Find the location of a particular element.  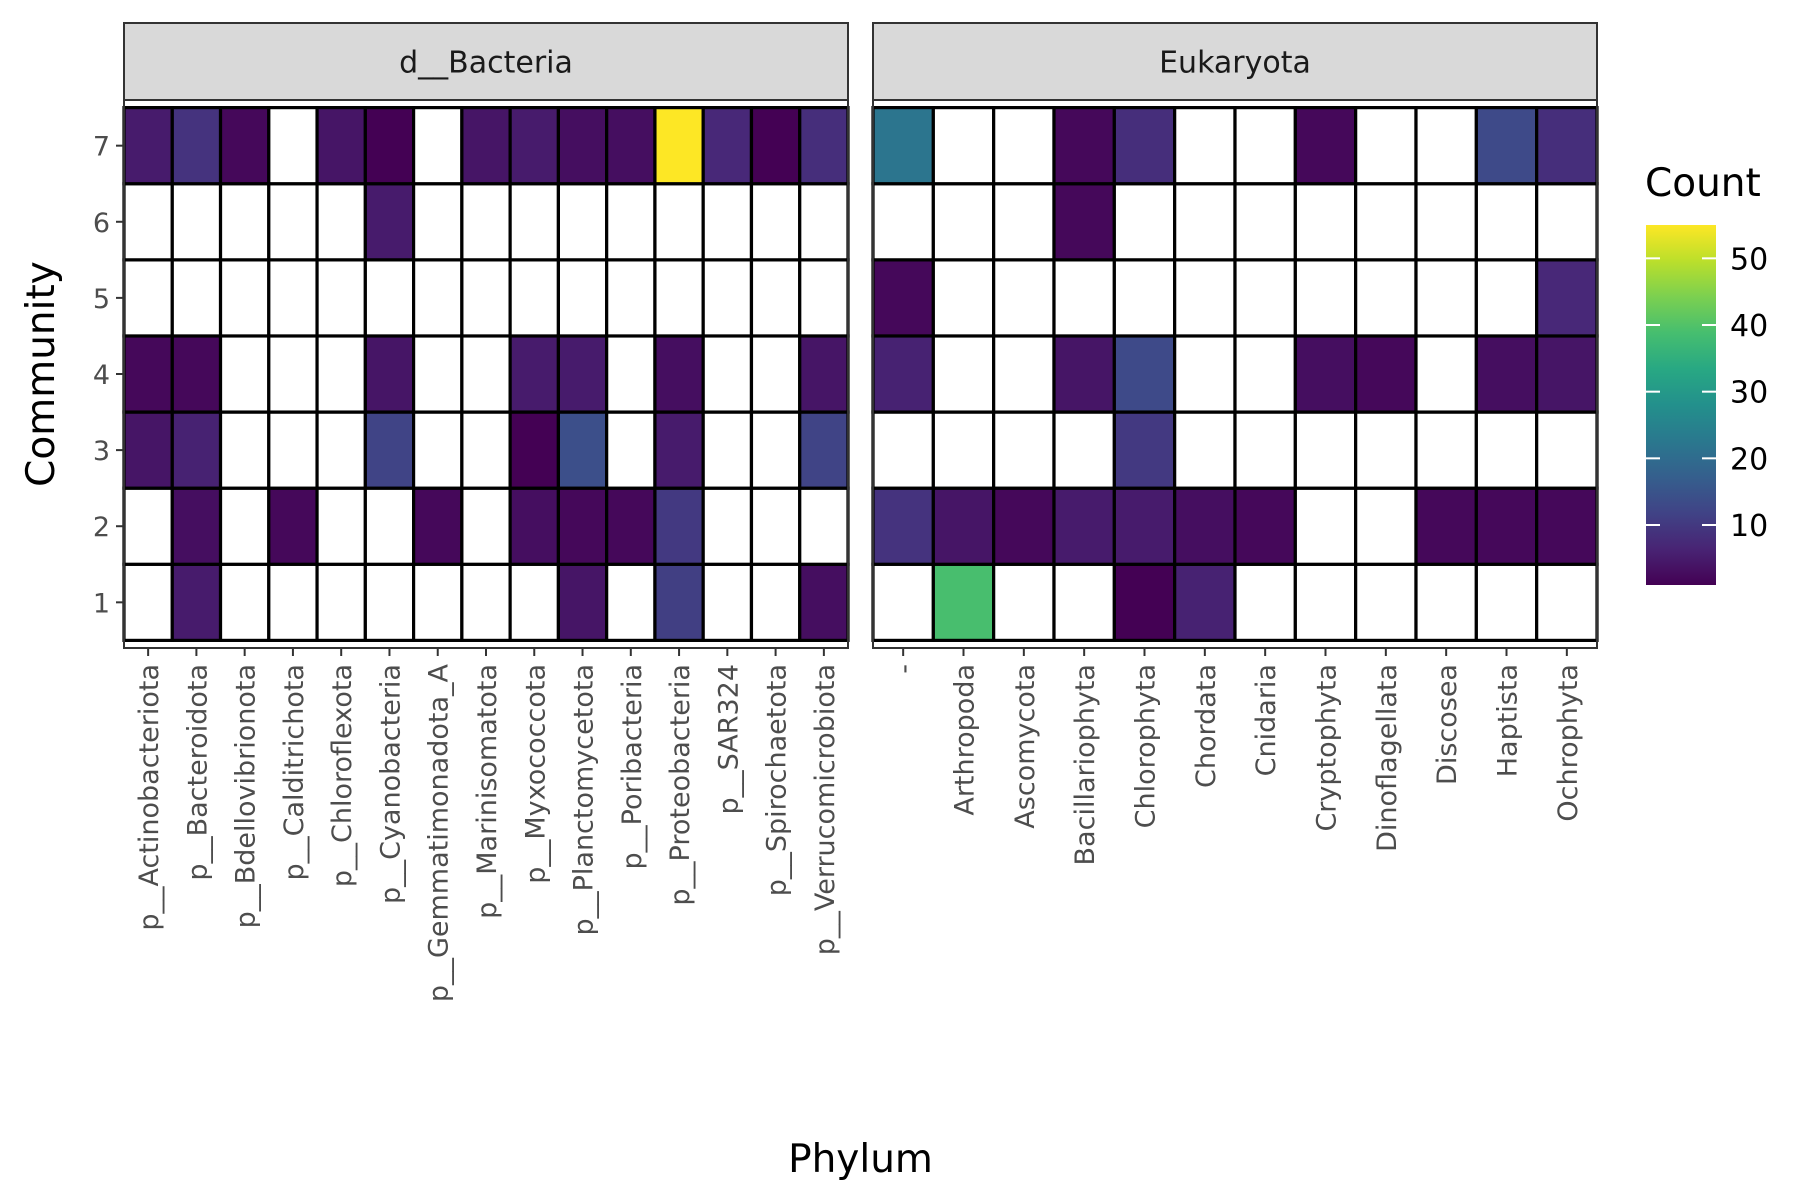

legend-colorbar is located at coordinates (1681, 405).